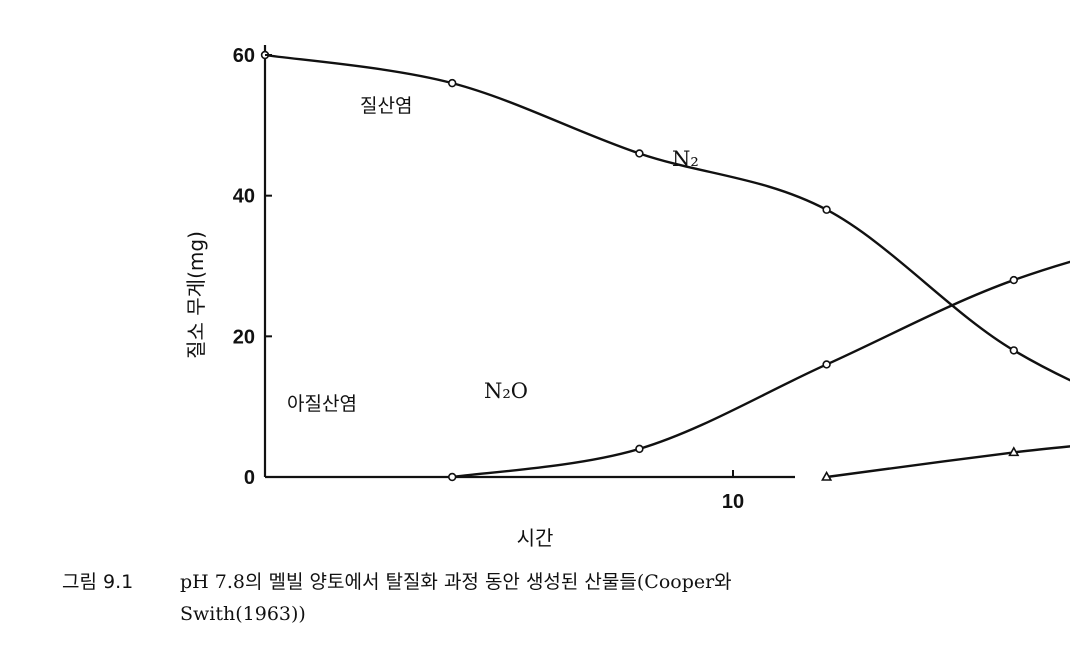 The width and height of the screenshot is (1070, 650). What do you see at coordinates (733, 502) in the screenshot?
I see `x-tick-label: 10` at bounding box center [733, 502].